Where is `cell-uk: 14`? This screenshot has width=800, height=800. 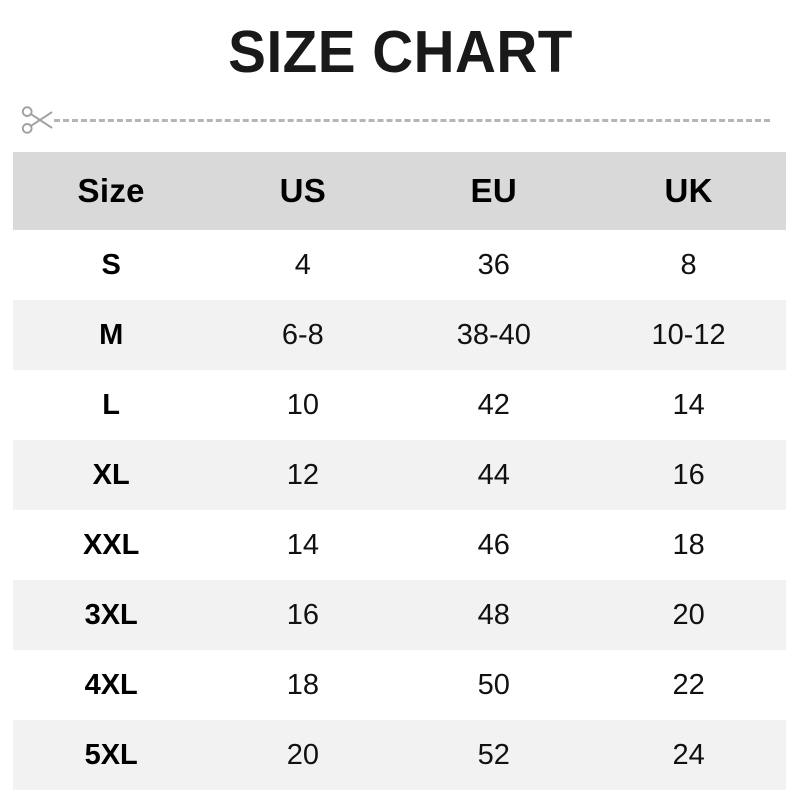 cell-uk: 14 is located at coordinates (688, 405).